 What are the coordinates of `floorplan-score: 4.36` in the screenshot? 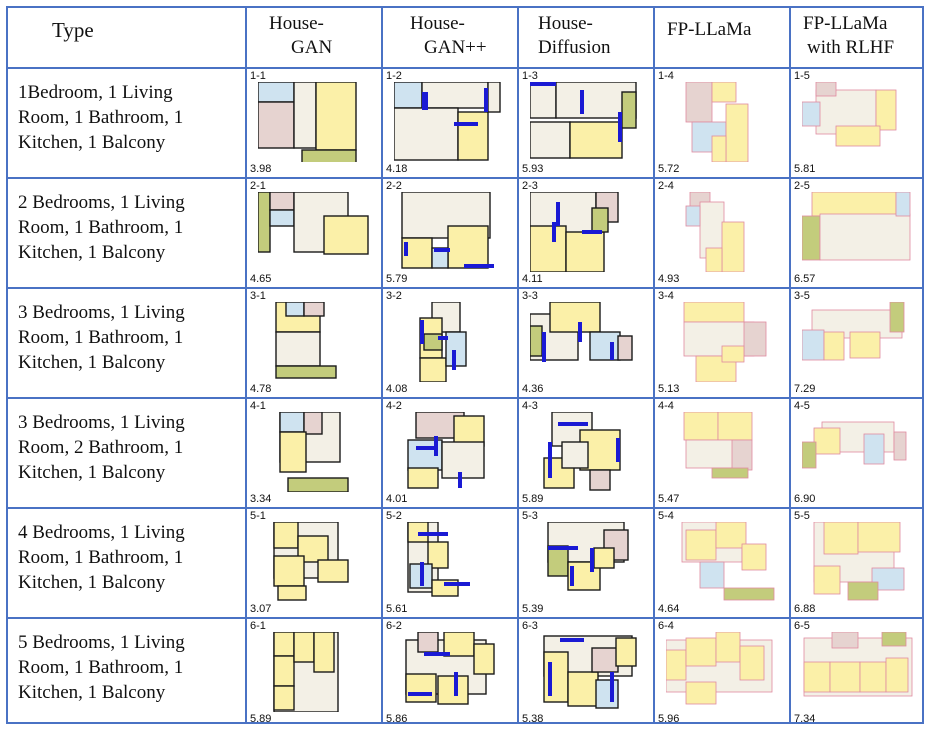 It's located at (533, 389).